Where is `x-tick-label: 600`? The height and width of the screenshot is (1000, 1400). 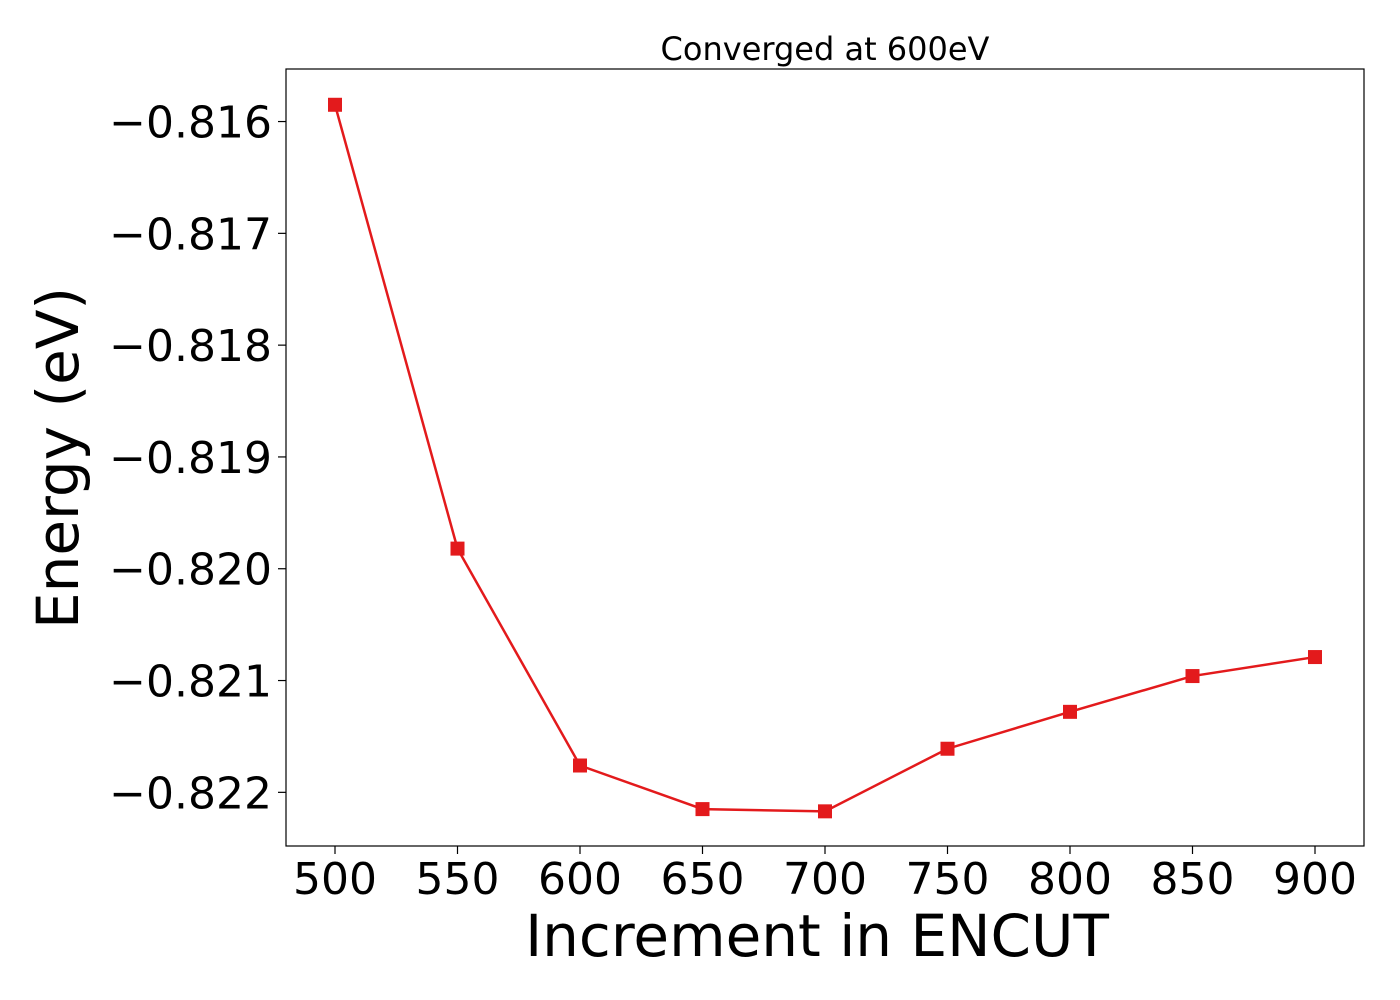
x-tick-label: 600 is located at coordinates (580, 879).